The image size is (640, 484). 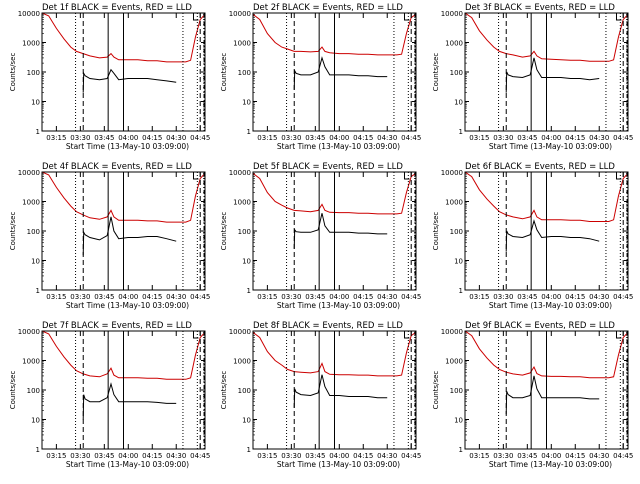 What do you see at coordinates (540, 326) in the screenshot?
I see `chart-title: Det 9f BLACK = Events, RED = LLD` at bounding box center [540, 326].